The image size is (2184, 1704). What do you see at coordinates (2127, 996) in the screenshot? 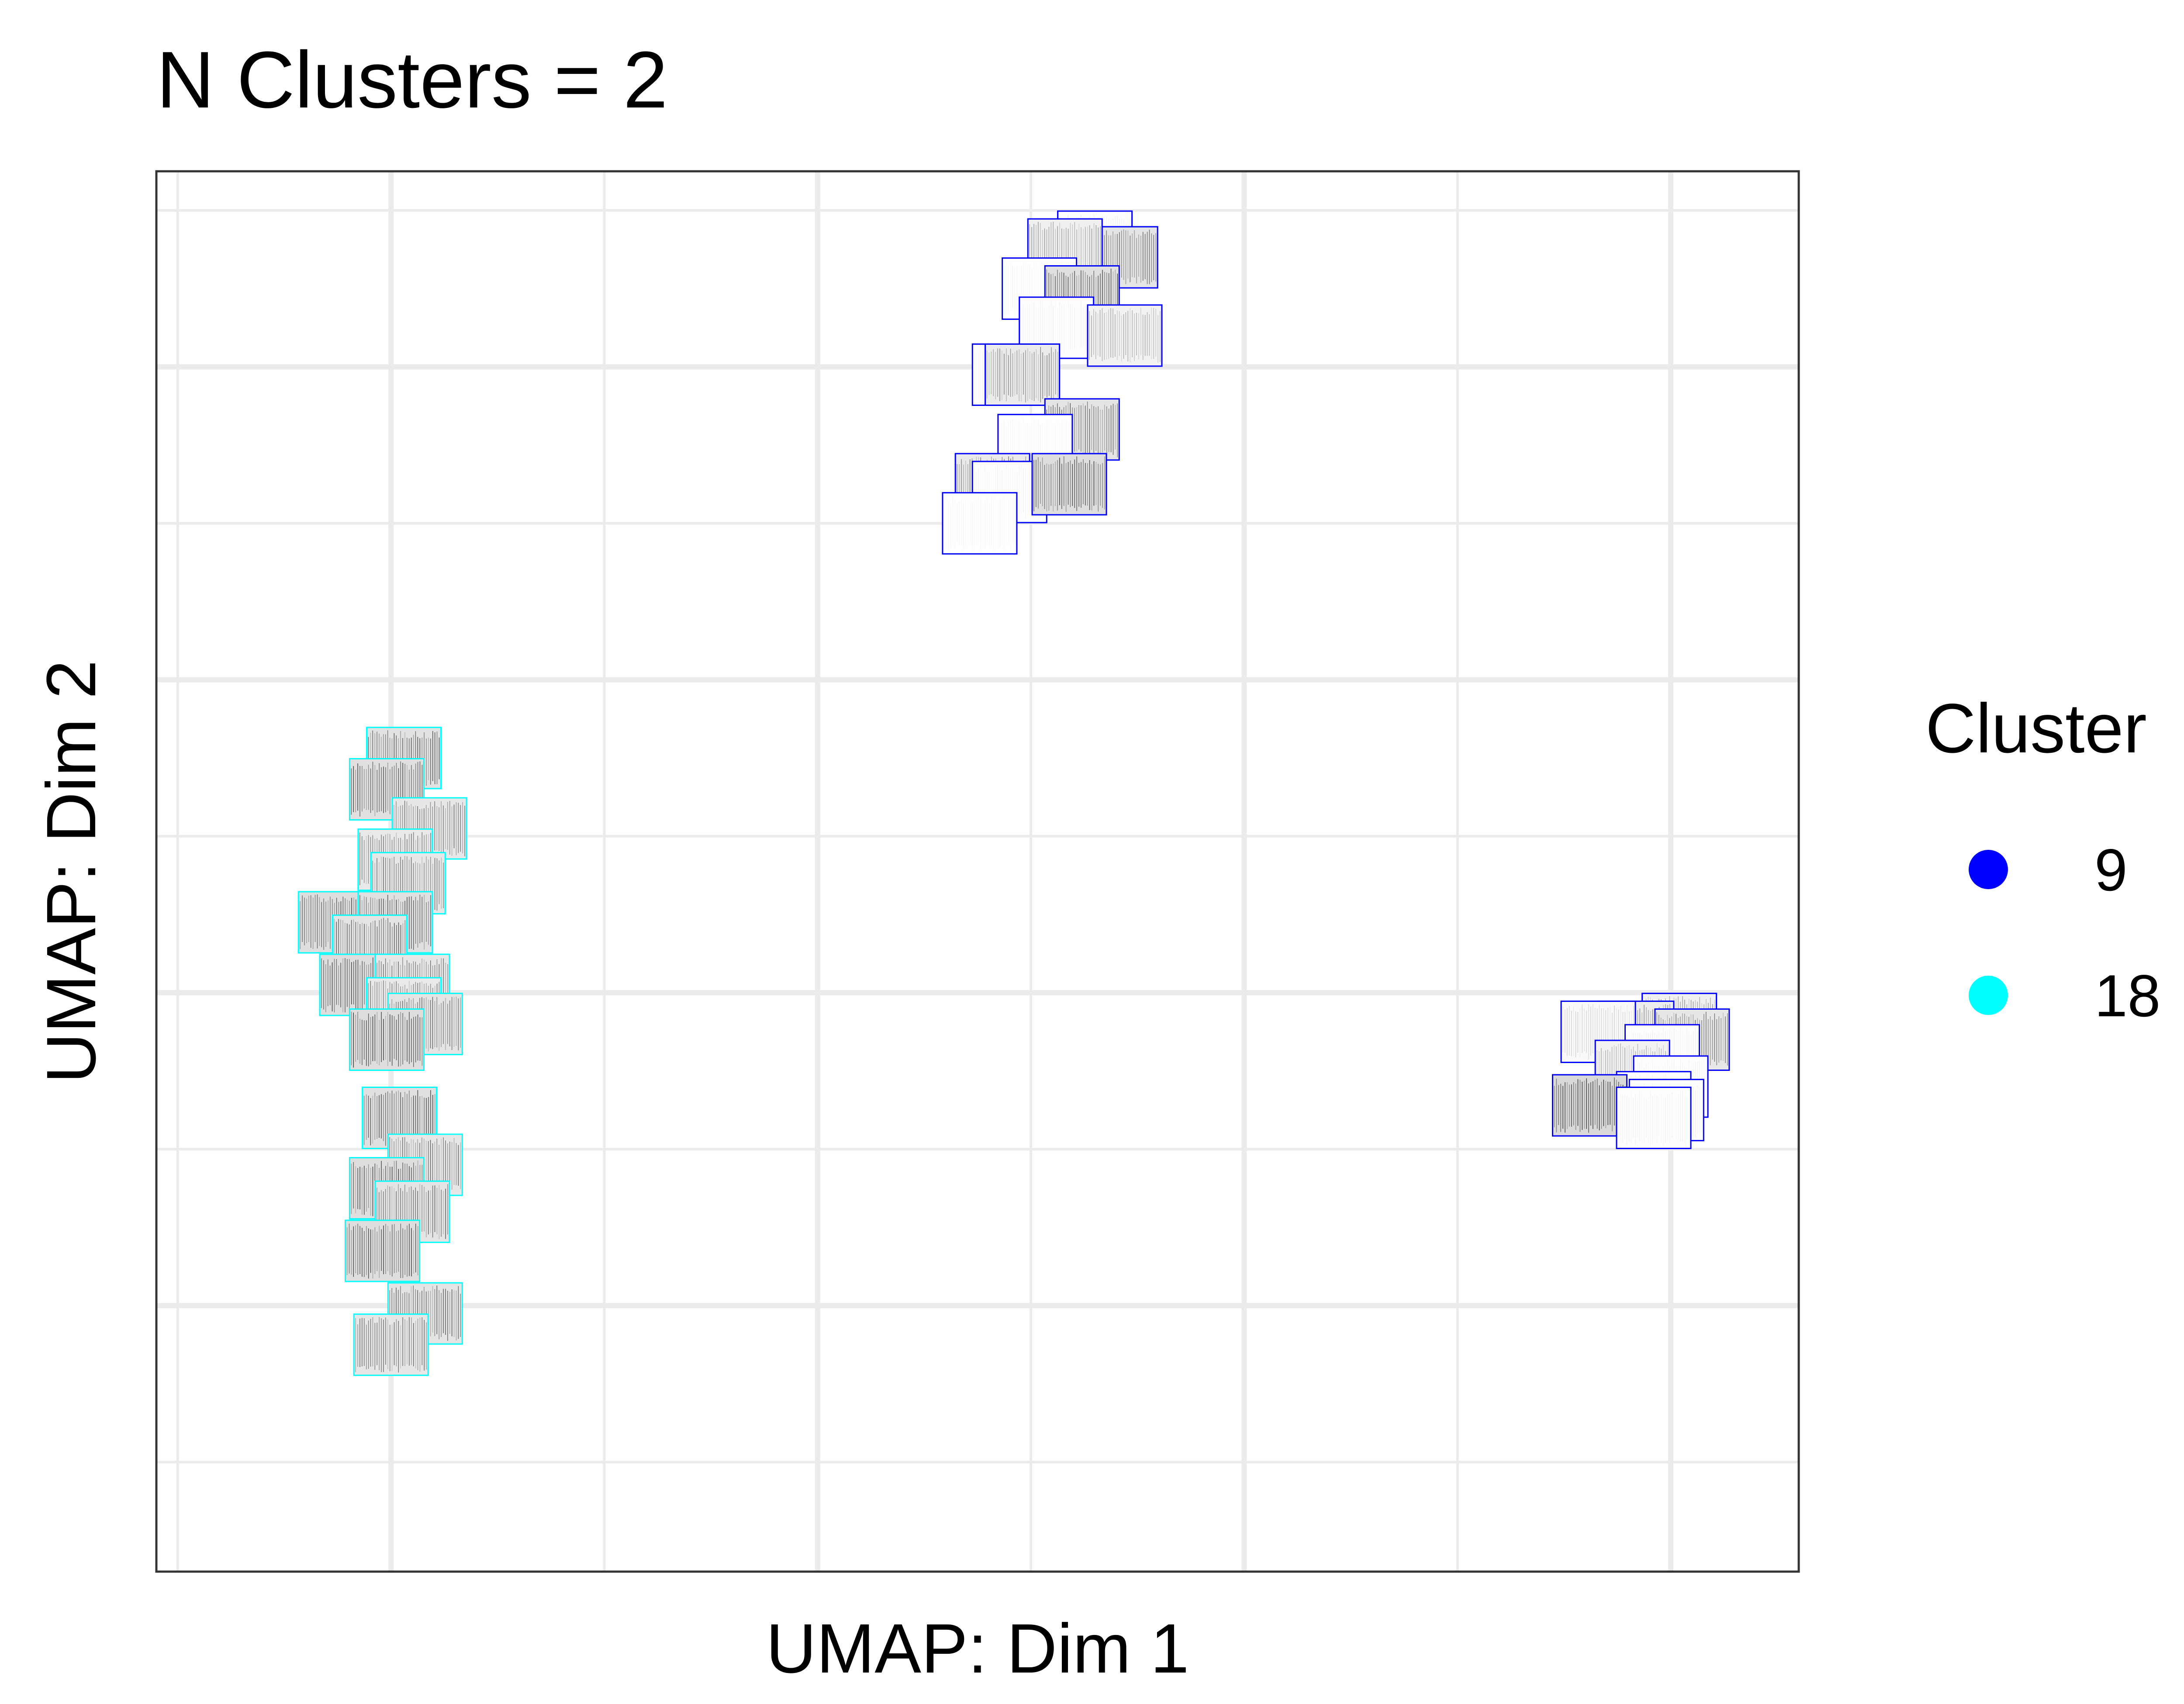
I see `legend-label-18: 18` at bounding box center [2127, 996].